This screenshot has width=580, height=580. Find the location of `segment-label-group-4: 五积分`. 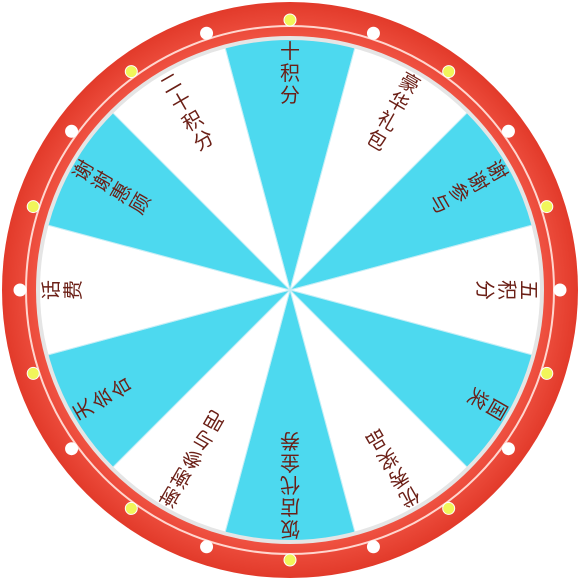

segment-label-group-4: 五积分 is located at coordinates (507, 290).